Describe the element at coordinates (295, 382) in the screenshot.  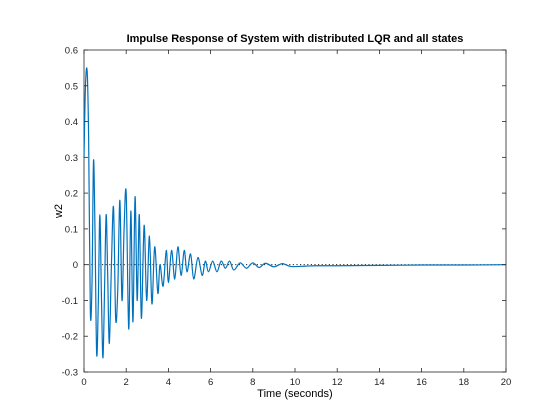
I see `x-tick-label: 10` at that location.